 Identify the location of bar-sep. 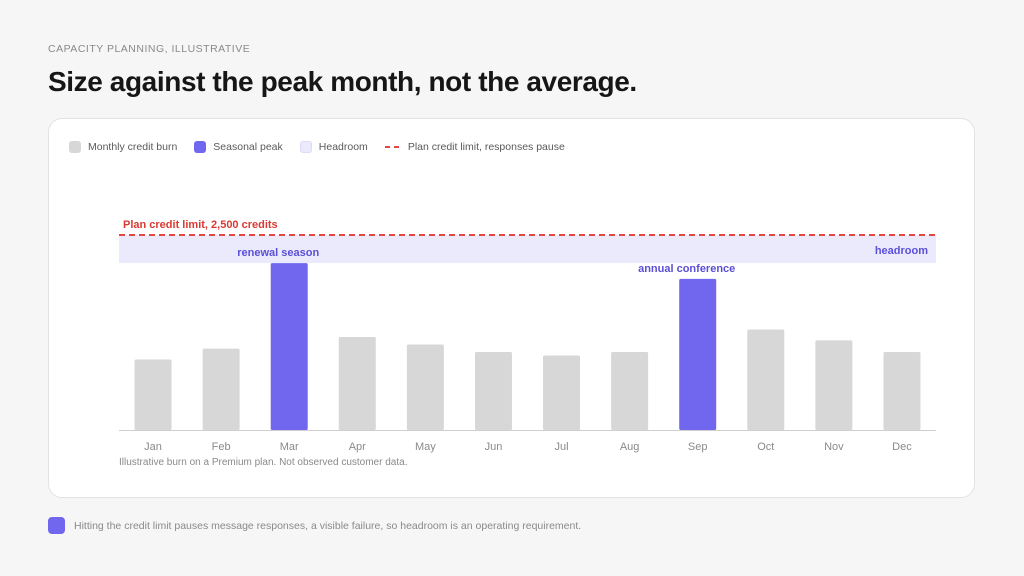
(698, 354).